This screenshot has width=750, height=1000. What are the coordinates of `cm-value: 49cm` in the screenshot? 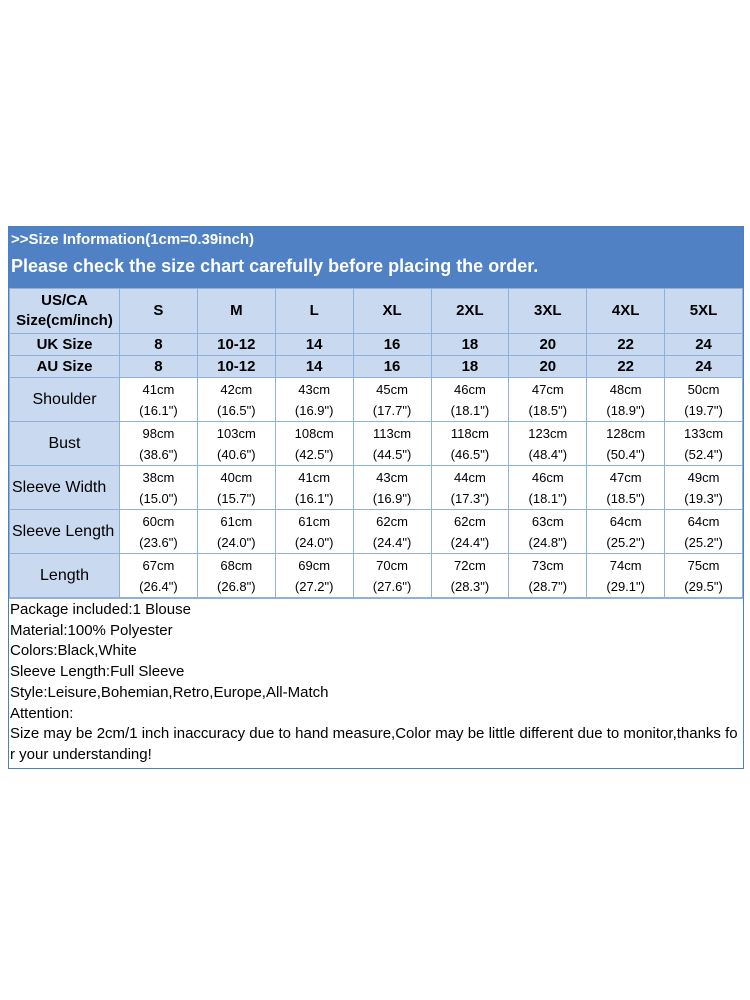 It's located at (703, 477).